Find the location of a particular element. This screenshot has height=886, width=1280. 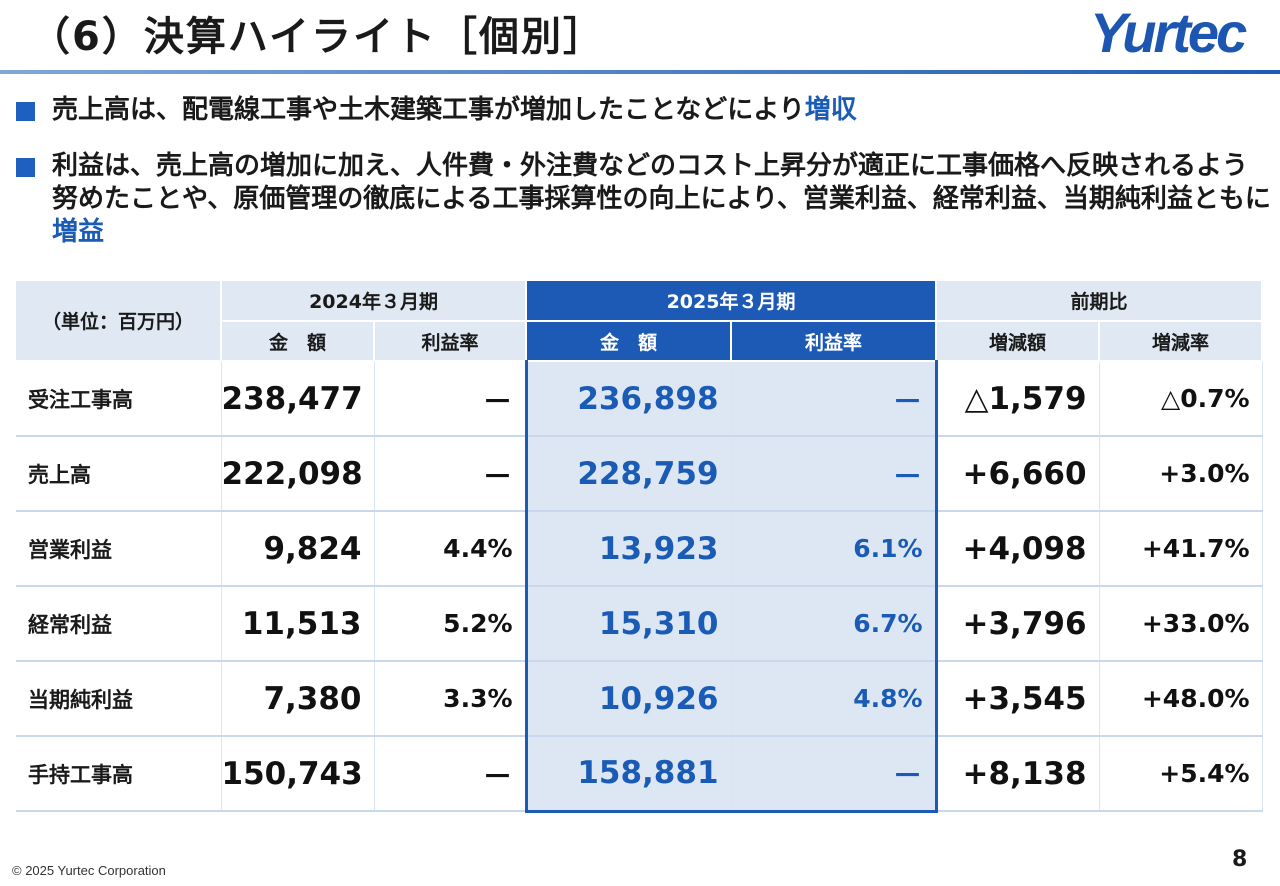

table-row: 売上高 222,098 － 228,759 － +6,660 +3.0% is located at coordinates (639, 474).